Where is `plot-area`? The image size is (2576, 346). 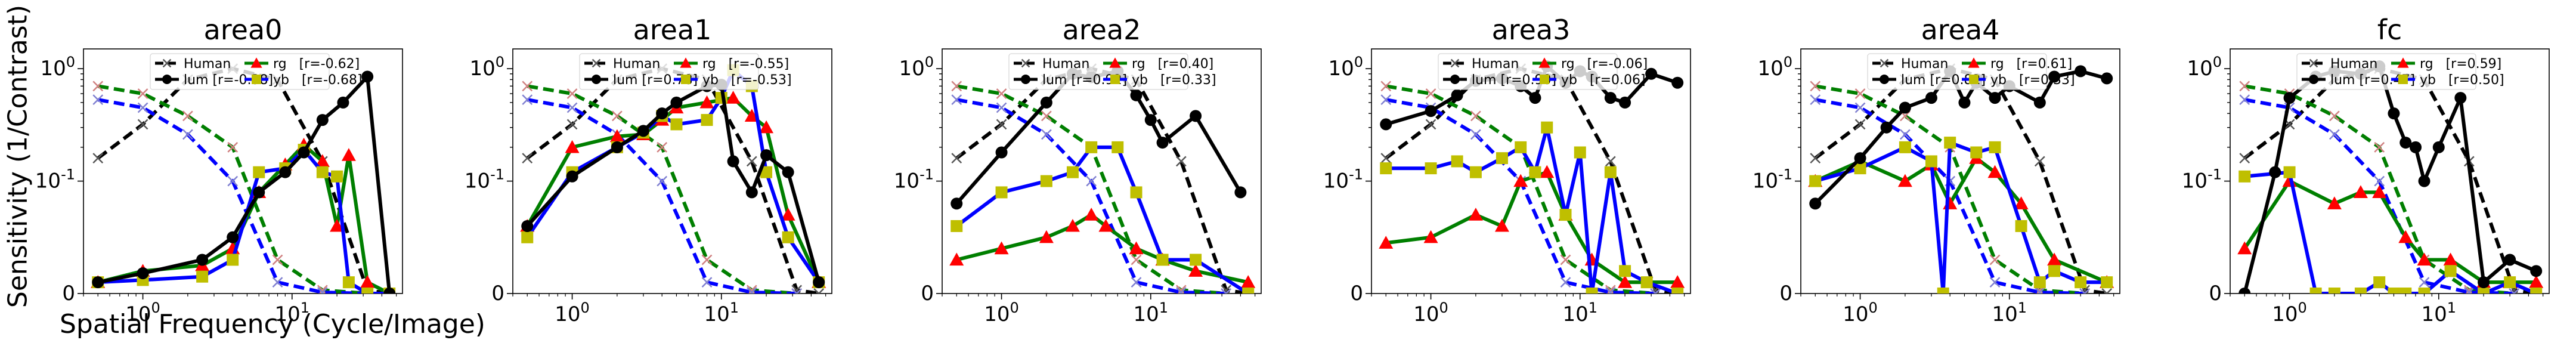
plot-area is located at coordinates (1532, 177).